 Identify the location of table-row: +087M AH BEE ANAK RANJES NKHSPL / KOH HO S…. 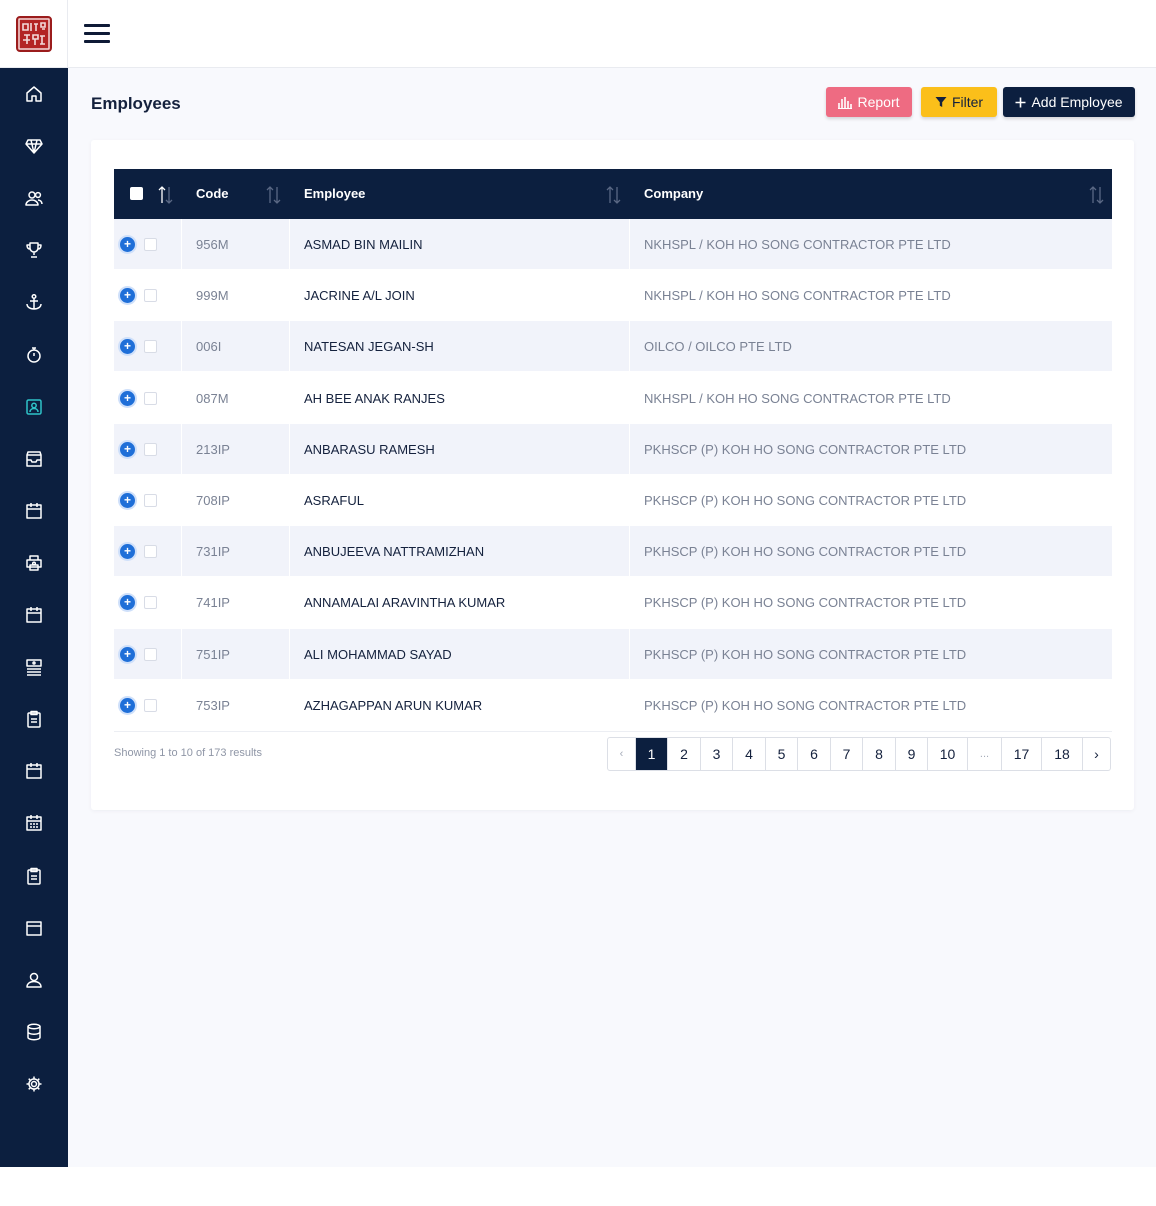
(613, 398).